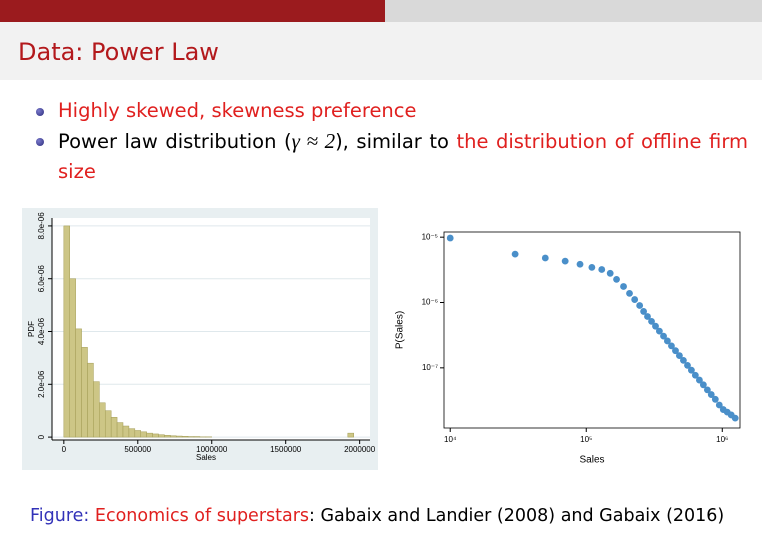 This screenshot has height=537, width=762. I want to click on caption-title: Economics of superstars, so click(202, 516).